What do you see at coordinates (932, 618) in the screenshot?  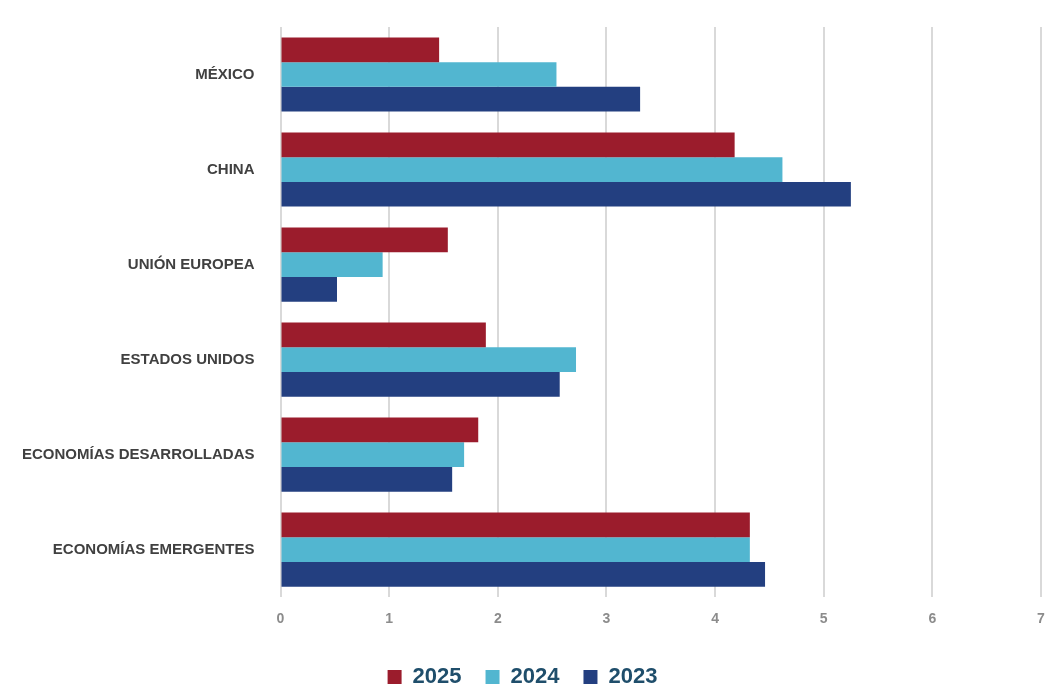 I see `x-tick-label: 6` at bounding box center [932, 618].